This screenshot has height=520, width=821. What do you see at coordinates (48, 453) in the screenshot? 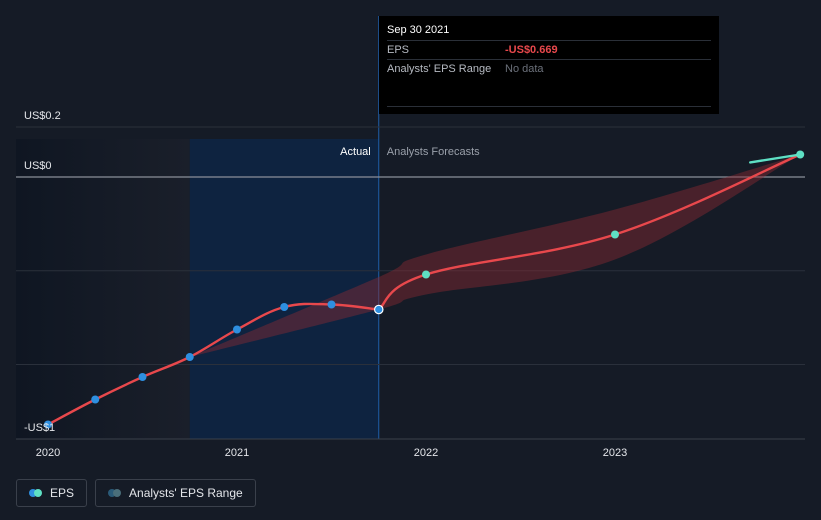
I see `x-tick-label: 2020` at bounding box center [48, 453].